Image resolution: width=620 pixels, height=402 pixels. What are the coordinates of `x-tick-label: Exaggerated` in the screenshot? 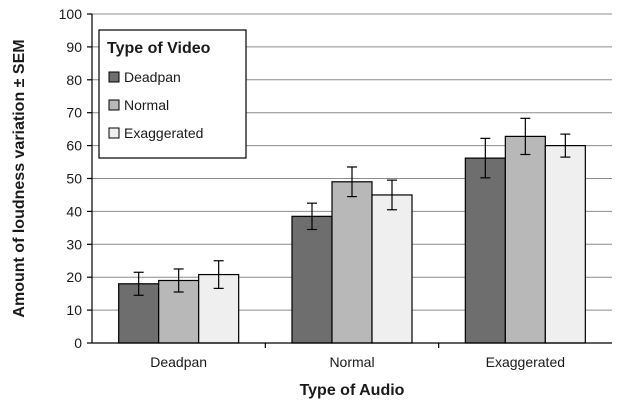 It's located at (525, 362).